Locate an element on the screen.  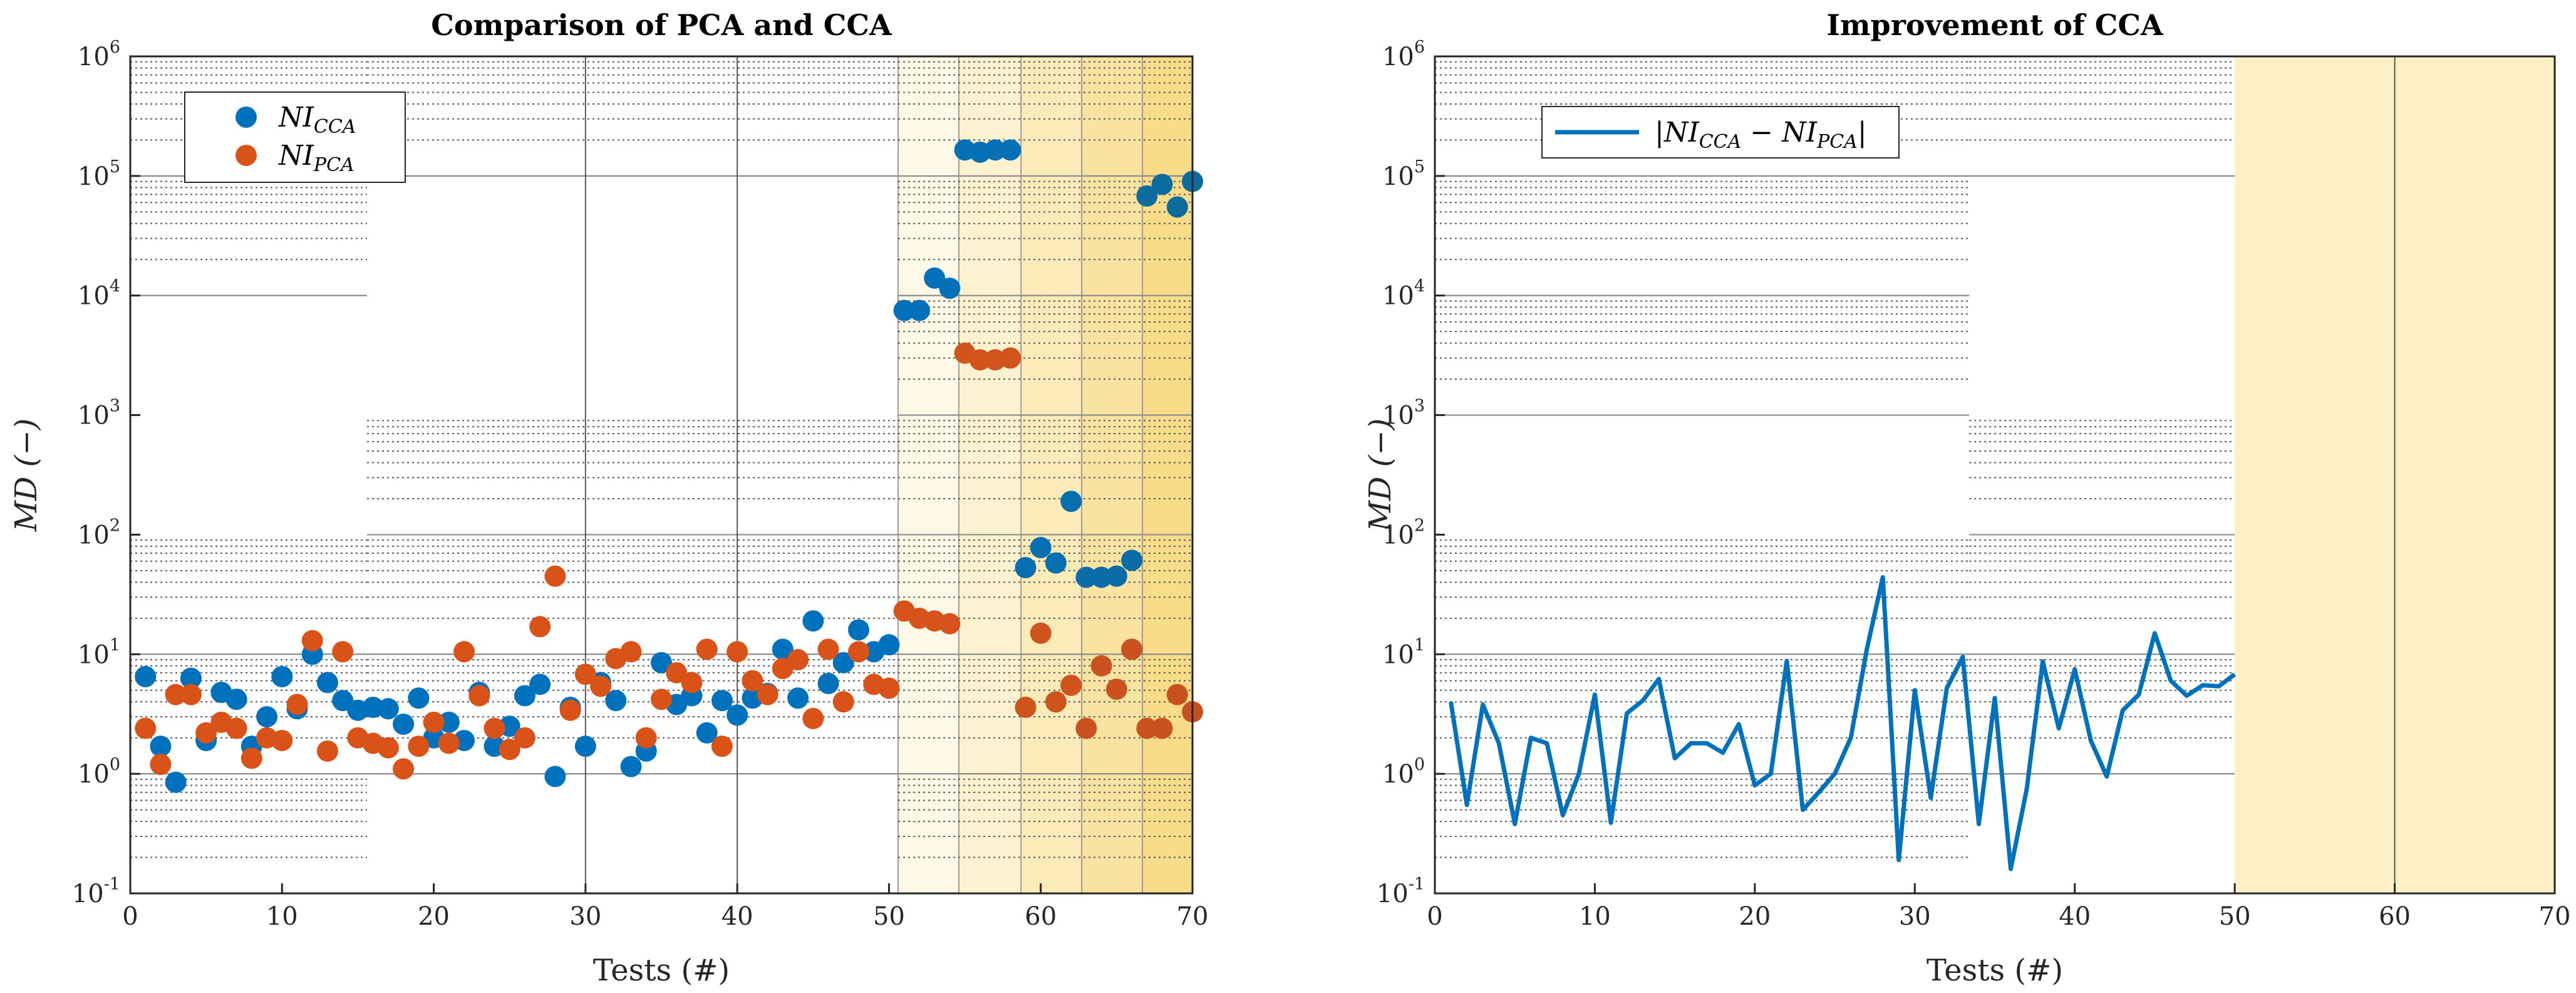
y-tick-label: 10¹ is located at coordinates (1403, 652).